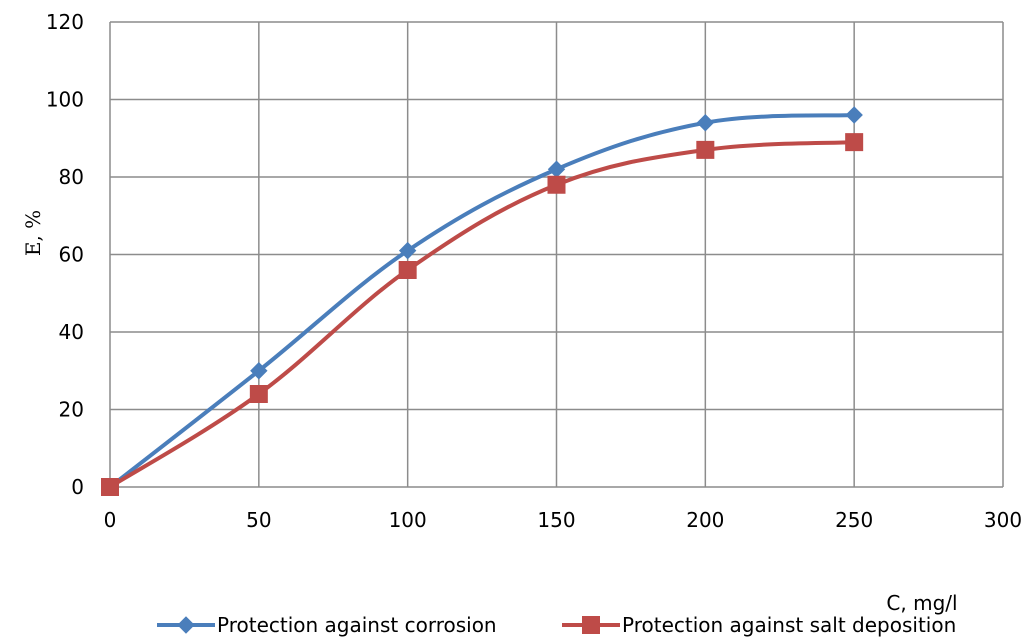 The image size is (1029, 640). Describe the element at coordinates (71, 410) in the screenshot. I see `y-tick-label: 20` at that location.